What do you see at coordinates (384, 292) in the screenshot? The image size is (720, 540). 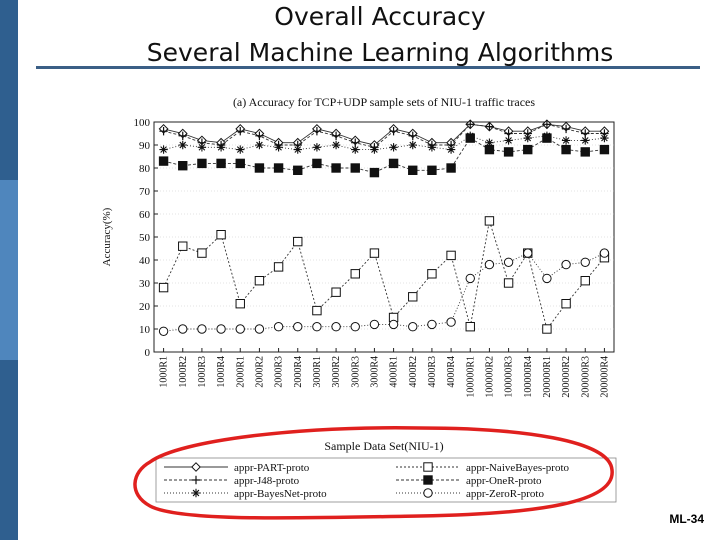 I see `series-line-appr-ZeroR-proto` at bounding box center [384, 292].